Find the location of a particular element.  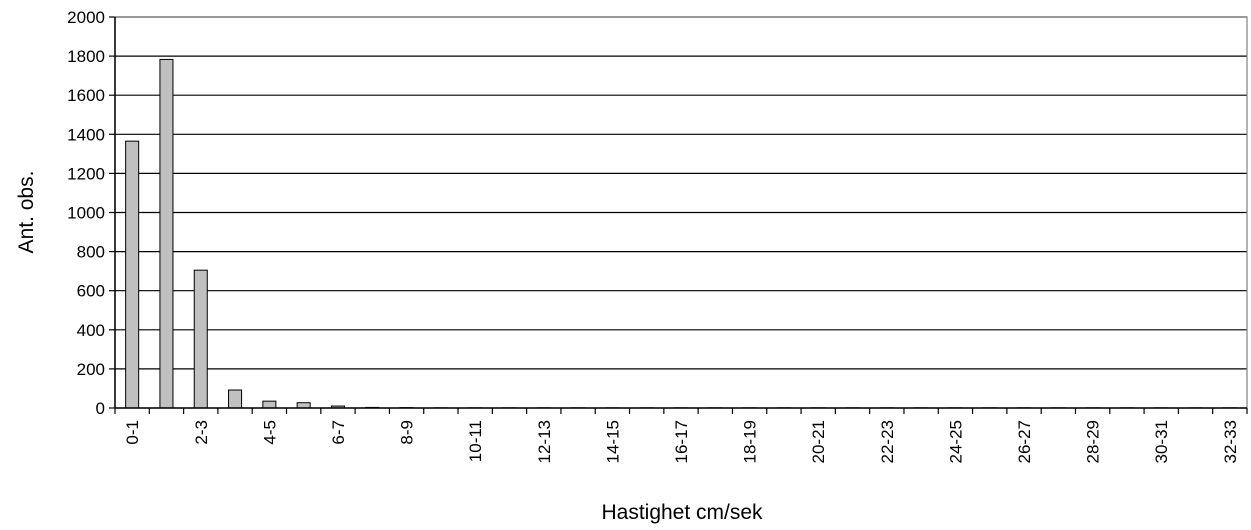

x-tick-label: 16-17 is located at coordinates (681, 441).